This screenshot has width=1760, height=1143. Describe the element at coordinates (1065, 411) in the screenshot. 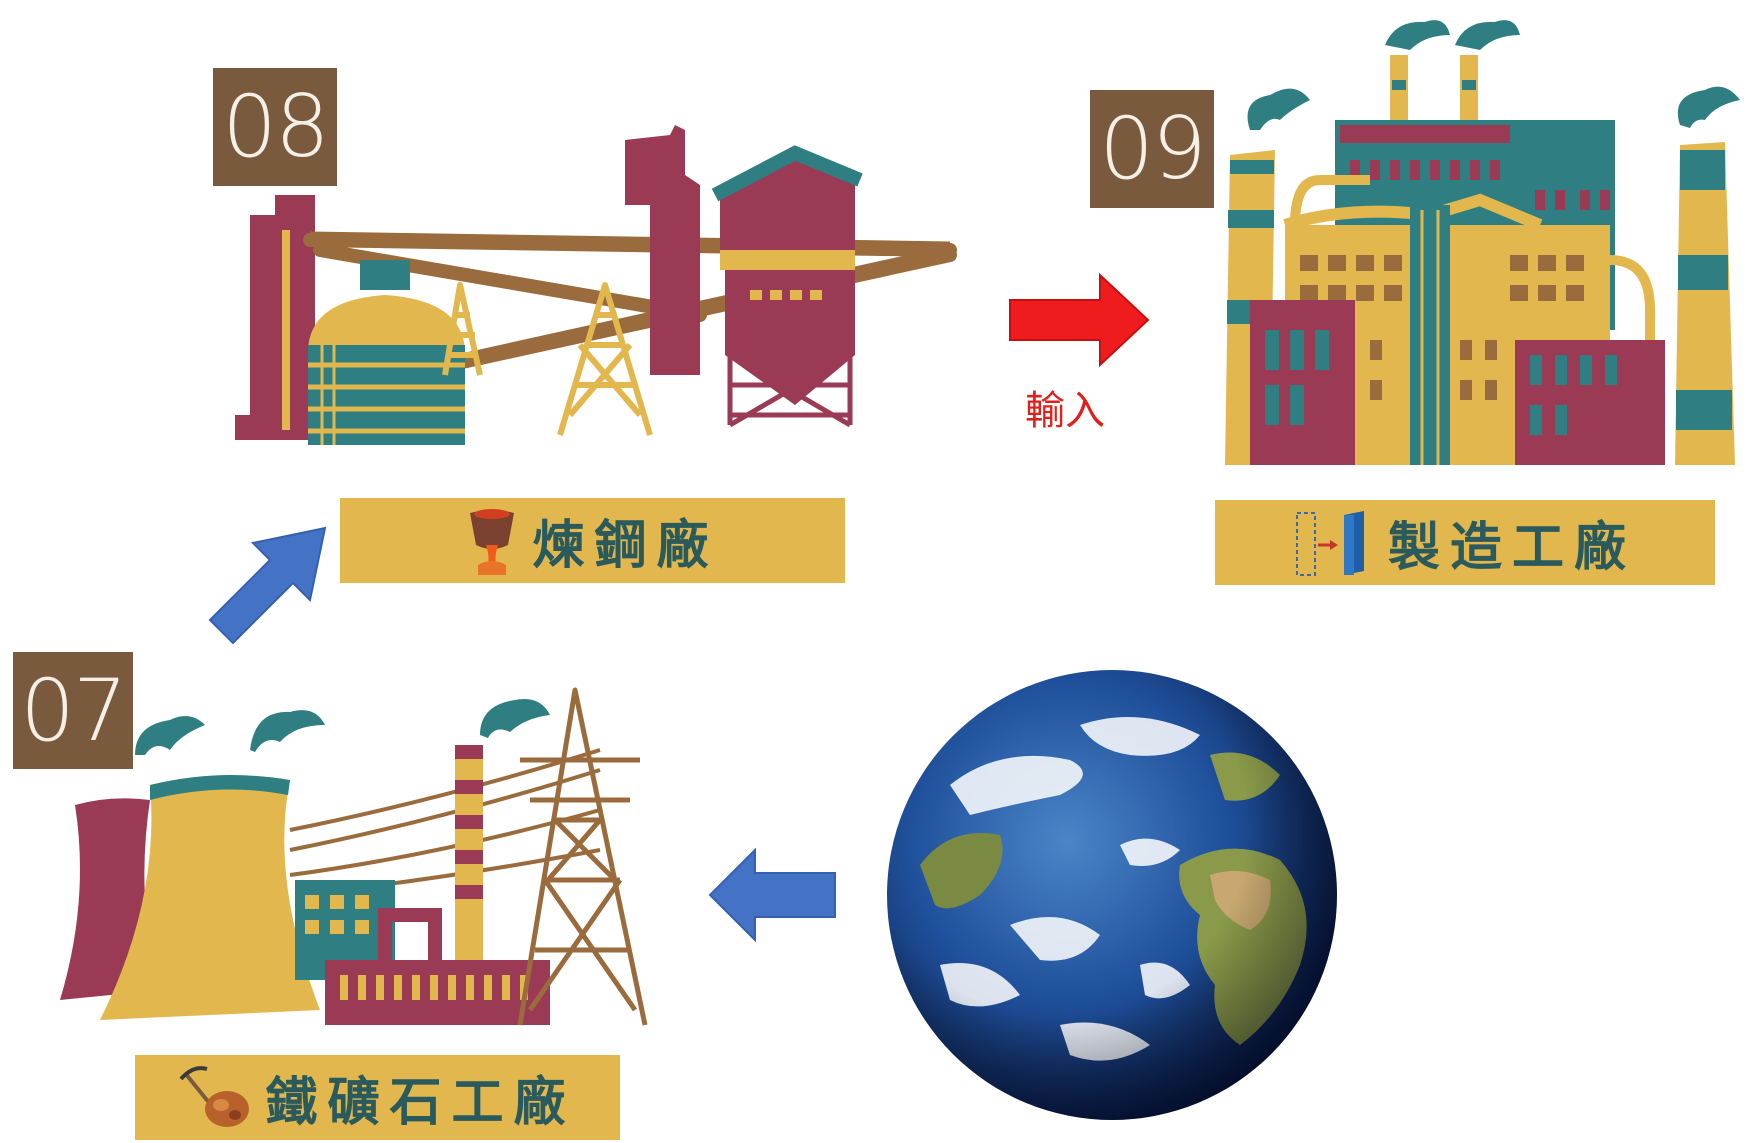

I see `input-caption: 輸入` at that location.